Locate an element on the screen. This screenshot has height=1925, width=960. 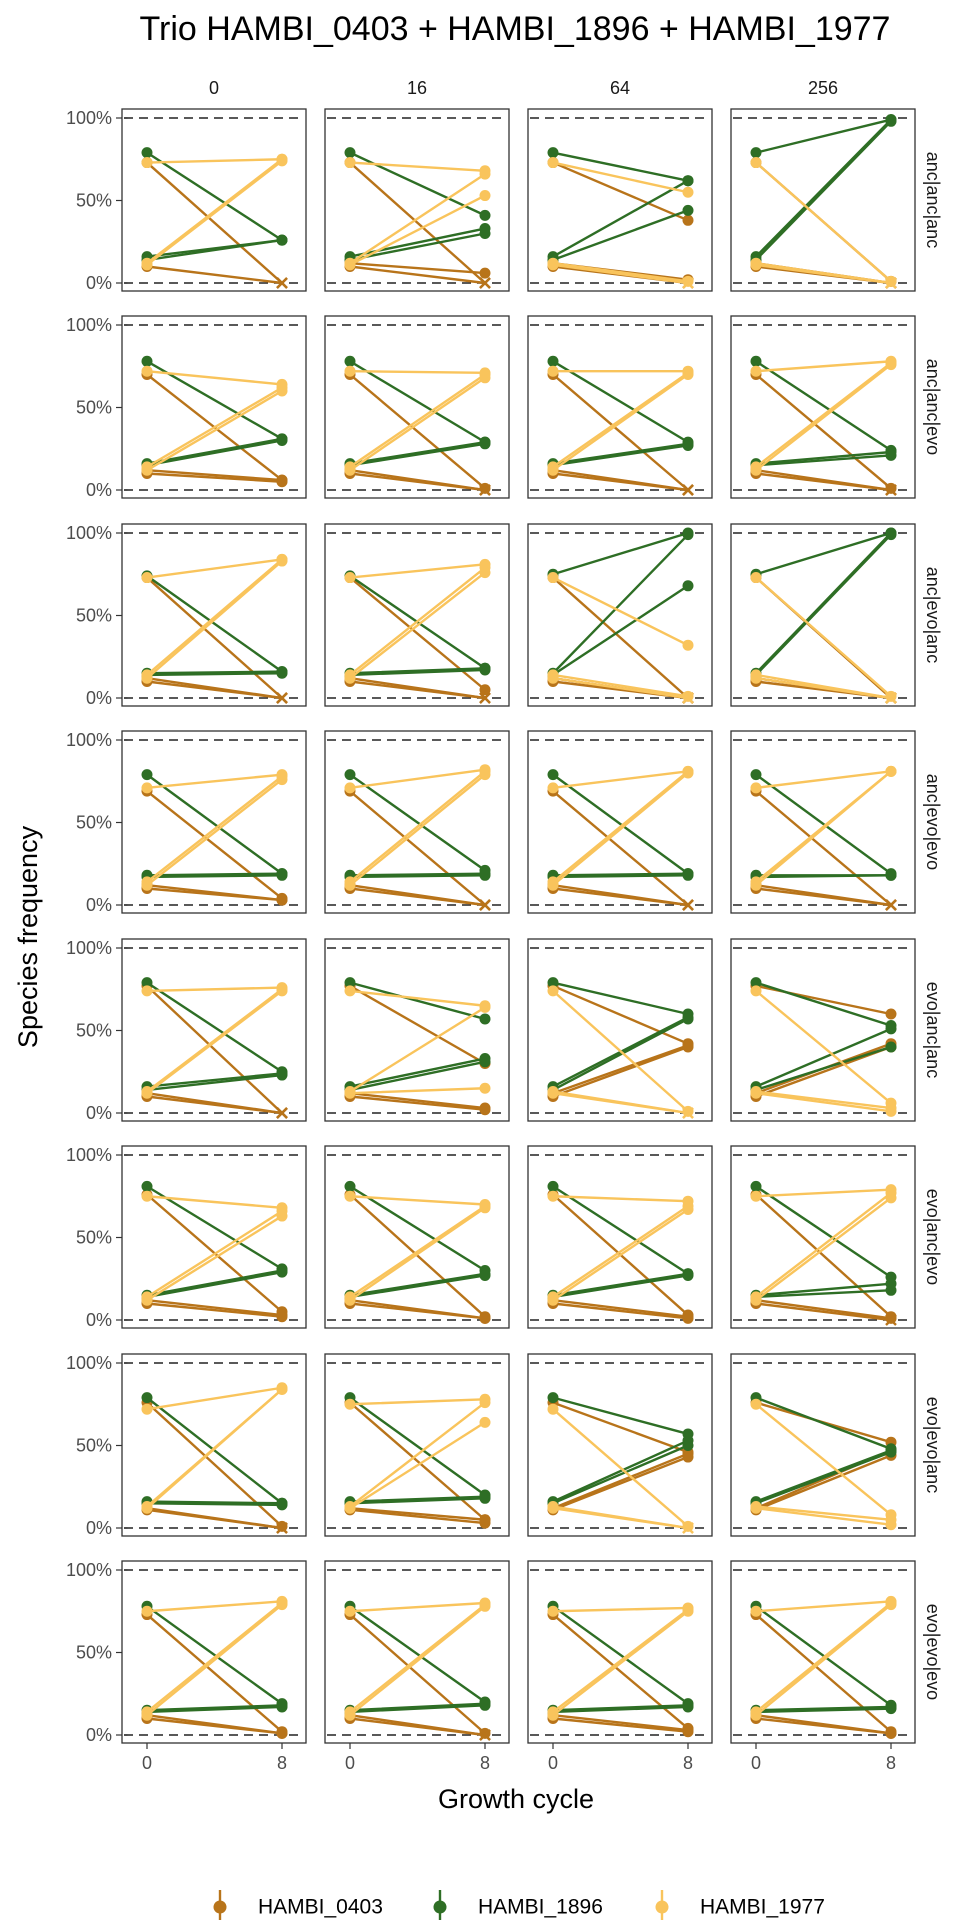
row-strip-label: anc|anc|anc is located at coordinates (933, 200).